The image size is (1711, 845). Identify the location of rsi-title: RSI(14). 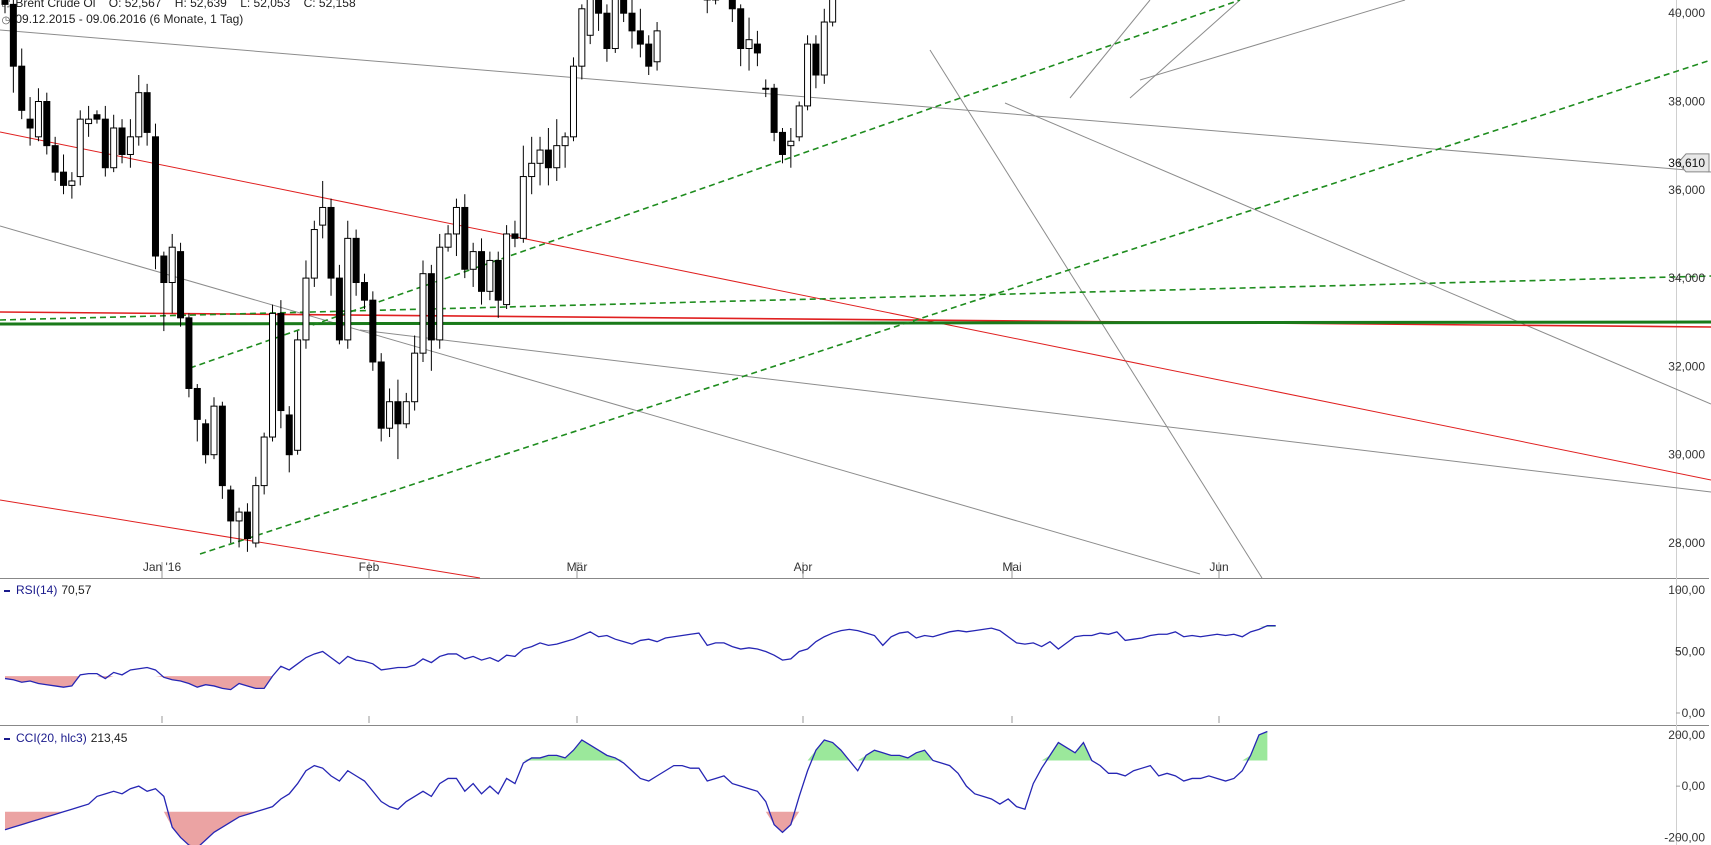
(37, 590).